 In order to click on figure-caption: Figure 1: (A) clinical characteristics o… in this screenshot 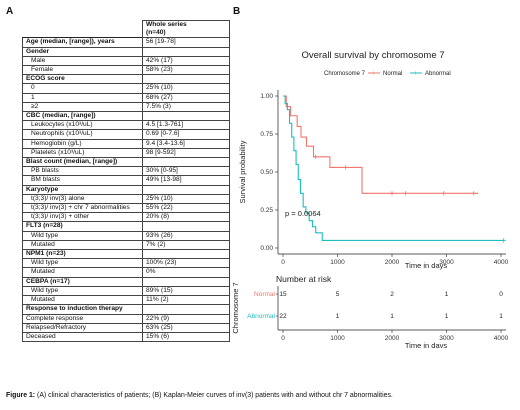, I will do `click(262, 395)`.